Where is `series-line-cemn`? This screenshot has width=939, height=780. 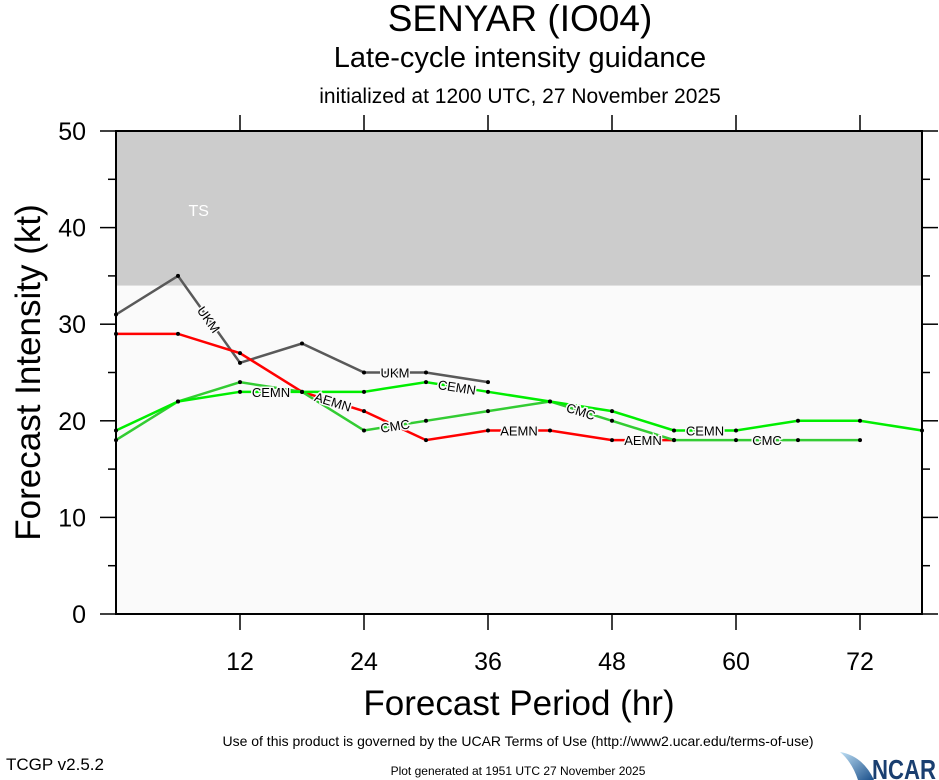
series-line-cemn is located at coordinates (519, 406).